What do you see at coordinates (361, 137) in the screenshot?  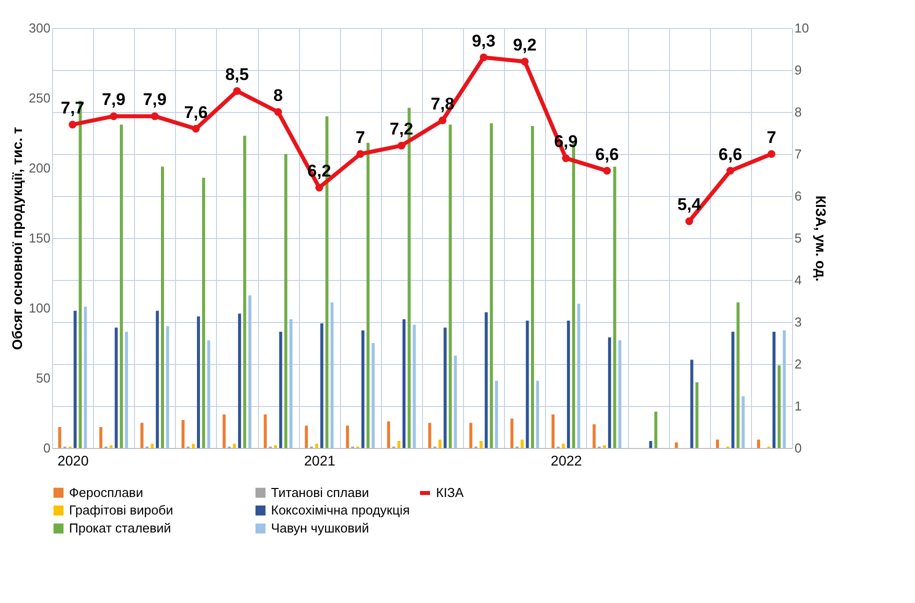 I see `data-label: 7` at bounding box center [361, 137].